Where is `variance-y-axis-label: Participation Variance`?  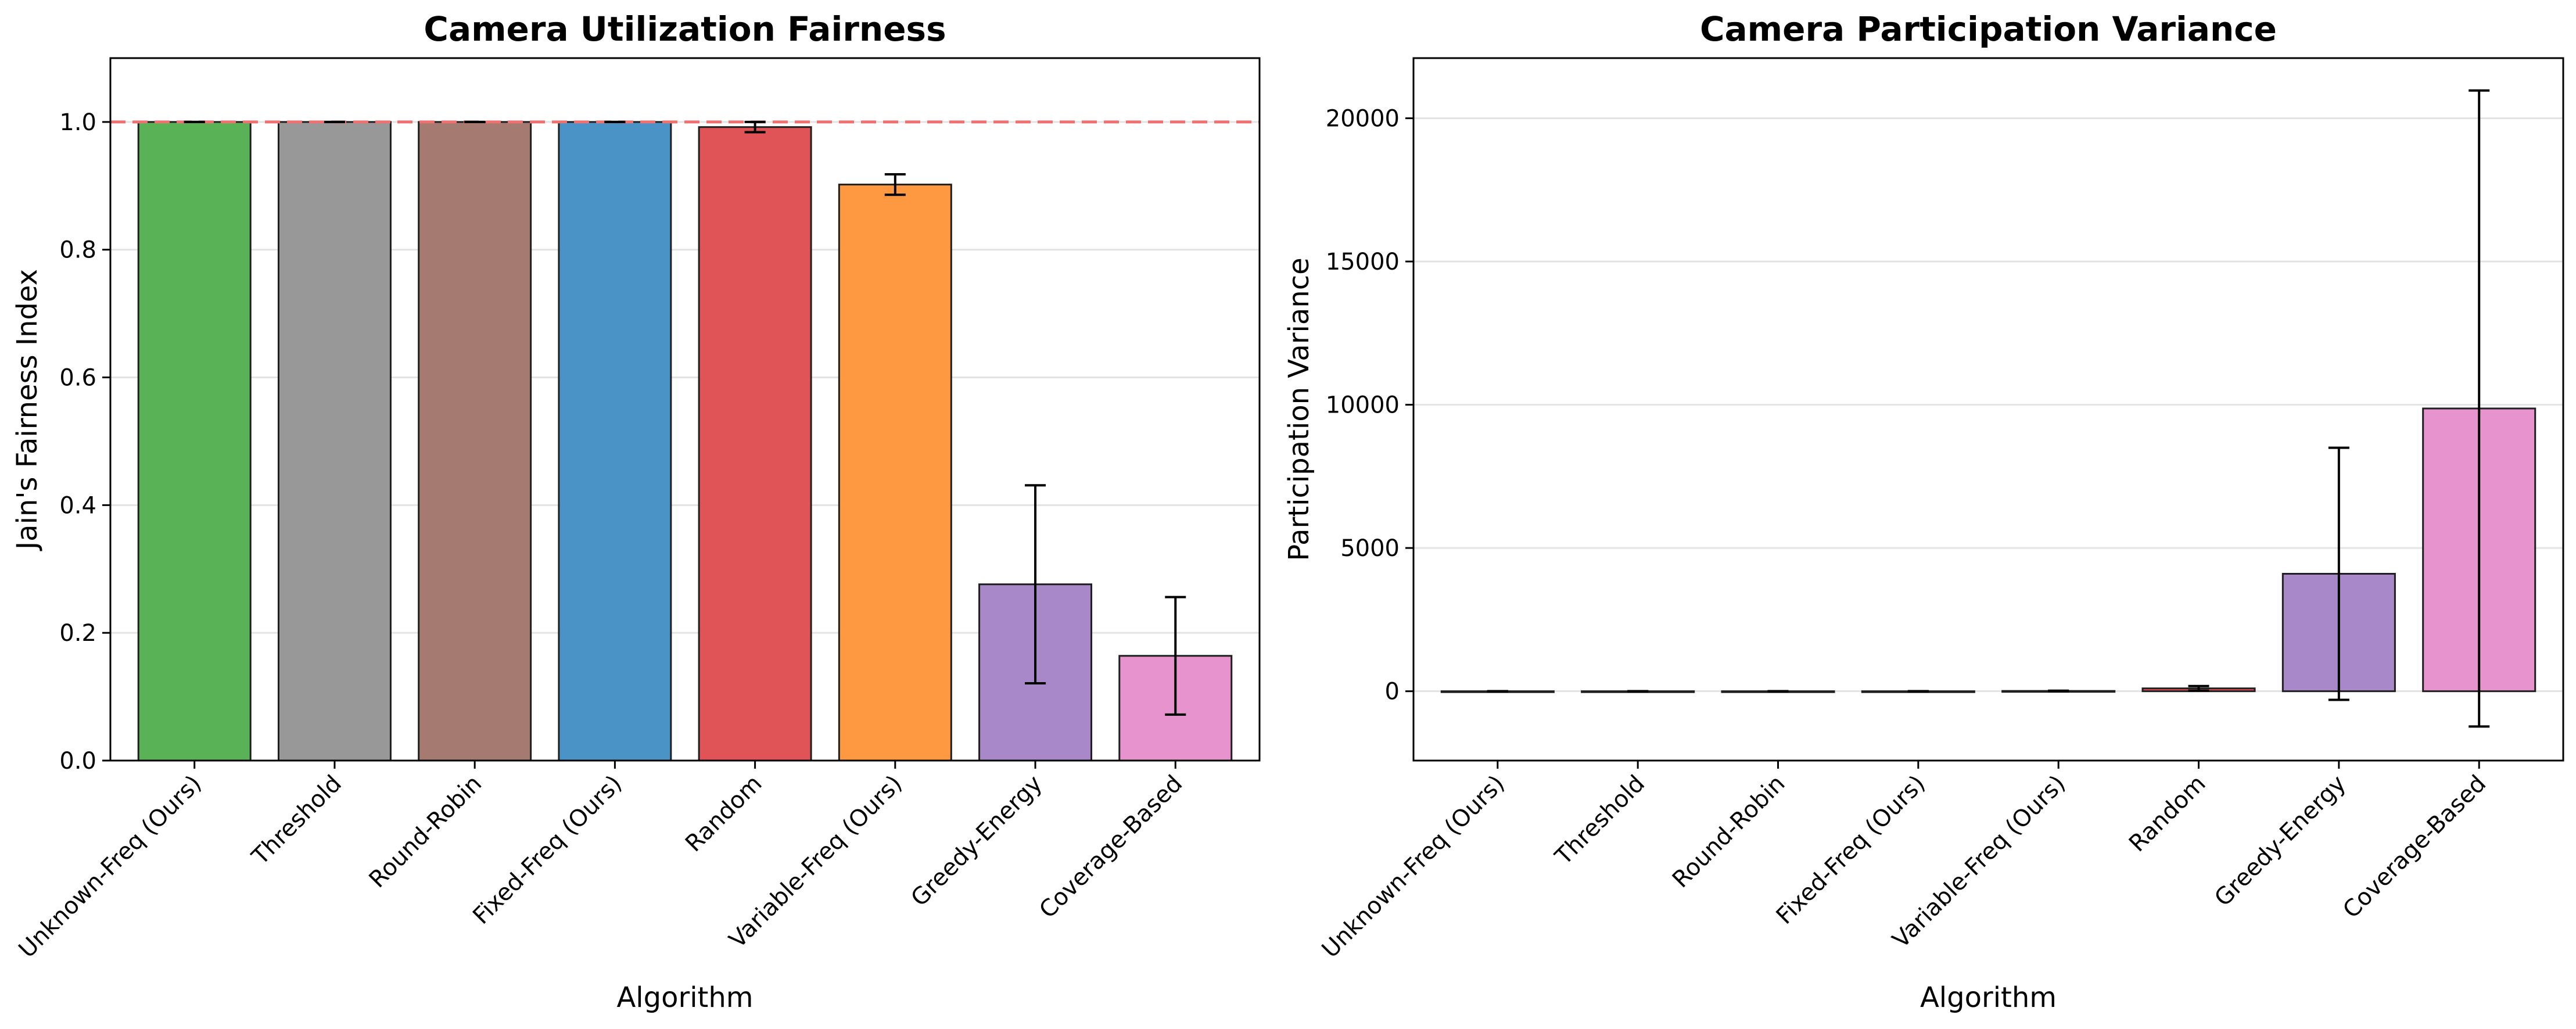
variance-y-axis-label: Participation Variance is located at coordinates (1299, 409).